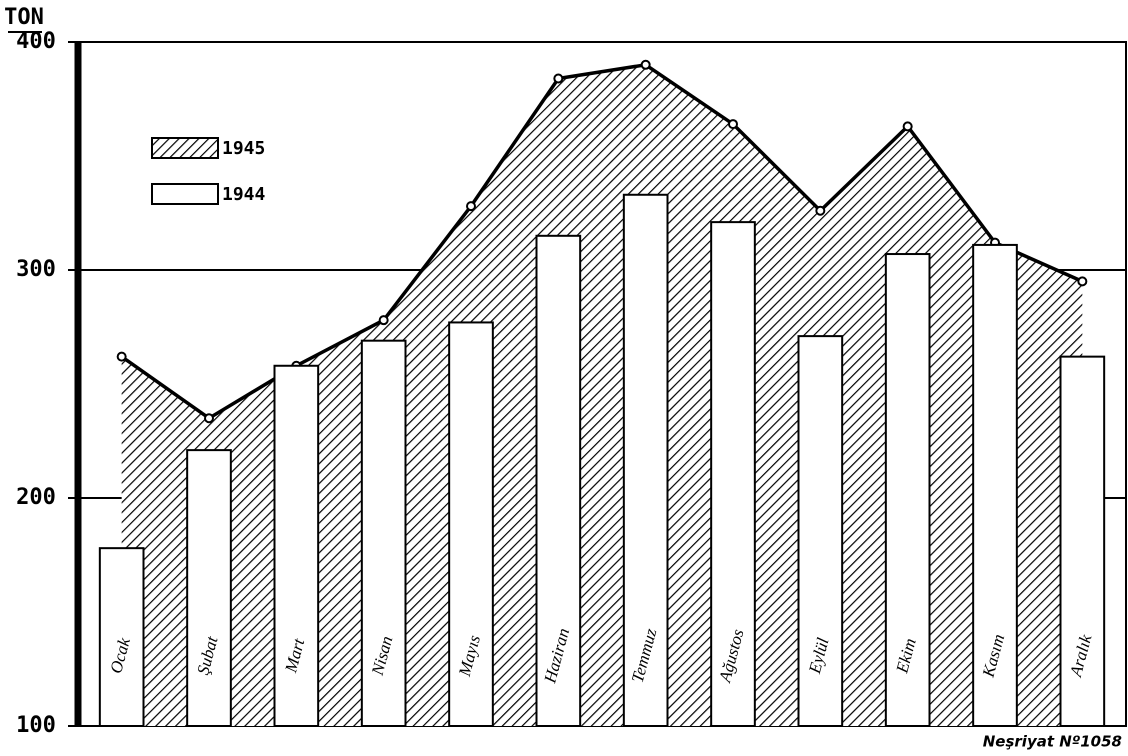 The width and height of the screenshot is (1128, 756). What do you see at coordinates (36, 41) in the screenshot?
I see `y-tick-label: 400` at bounding box center [36, 41].